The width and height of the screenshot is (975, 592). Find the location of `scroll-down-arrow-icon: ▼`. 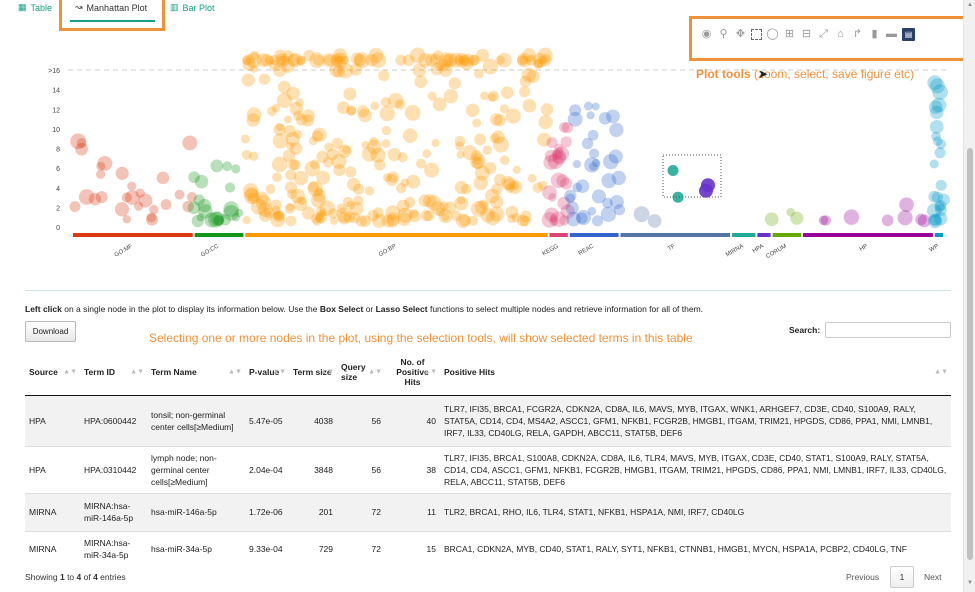

scroll-down-arrow-icon: ▼ is located at coordinates (970, 583).